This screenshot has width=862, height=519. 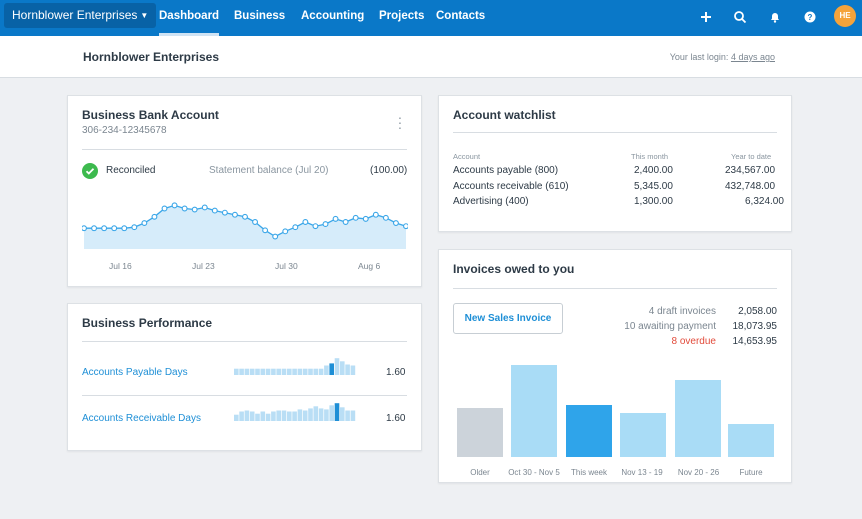 What do you see at coordinates (740, 17) in the screenshot?
I see `search-icon` at bounding box center [740, 17].